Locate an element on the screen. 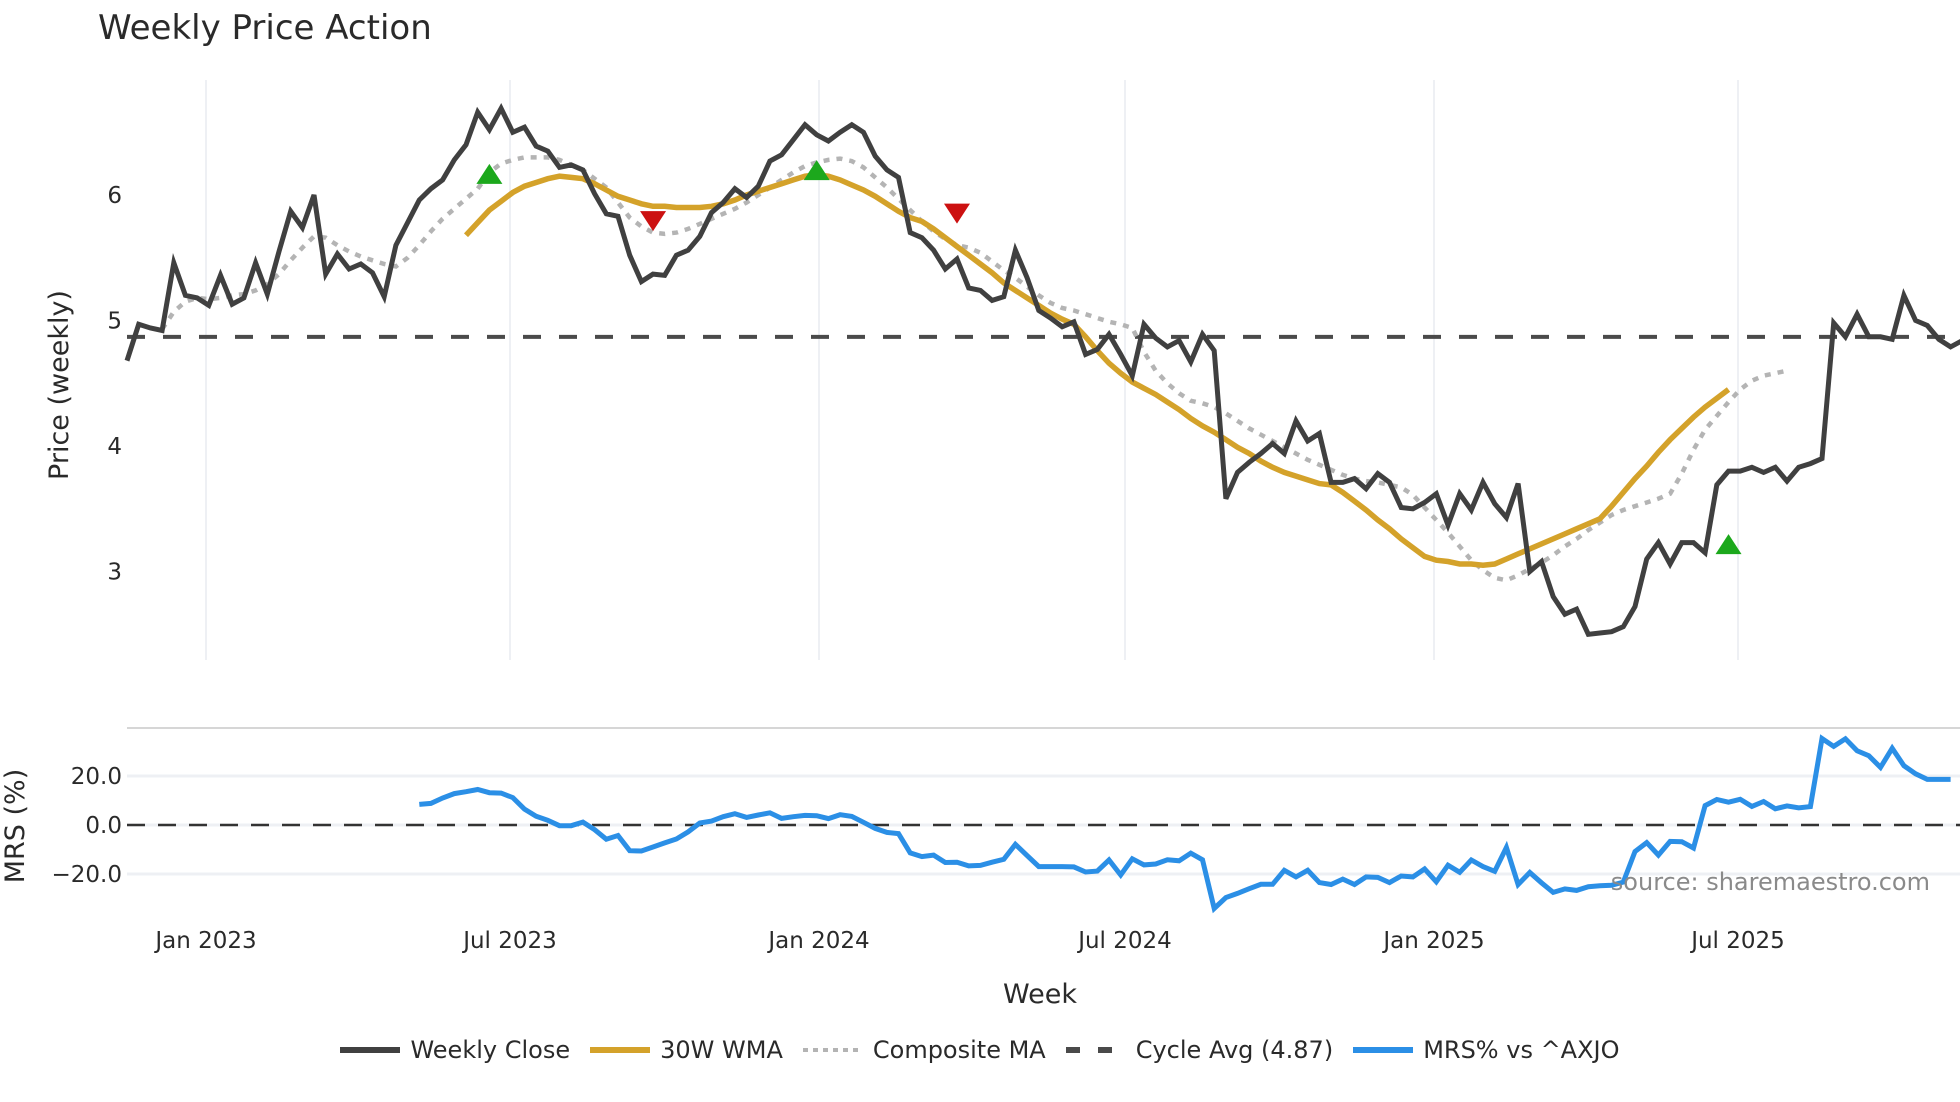 Image resolution: width=1960 pixels, height=1102 pixels. x-tick-label: Jan 2024 is located at coordinates (817, 941).